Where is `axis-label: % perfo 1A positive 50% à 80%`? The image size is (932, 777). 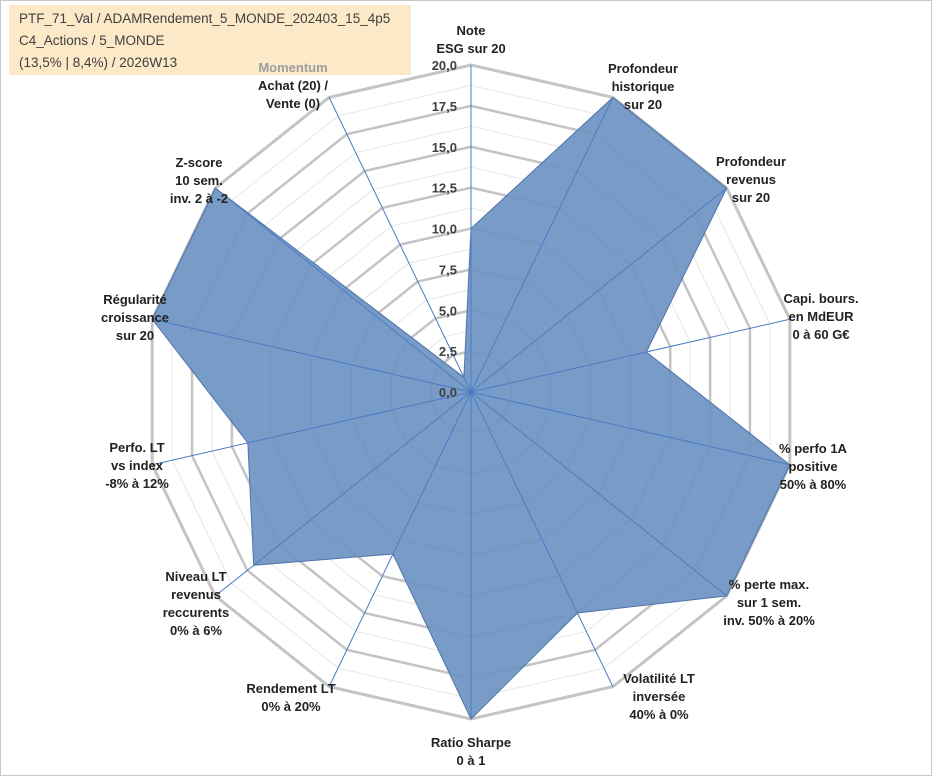 axis-label: % perfo 1A positive 50% à 80% is located at coordinates (813, 466).